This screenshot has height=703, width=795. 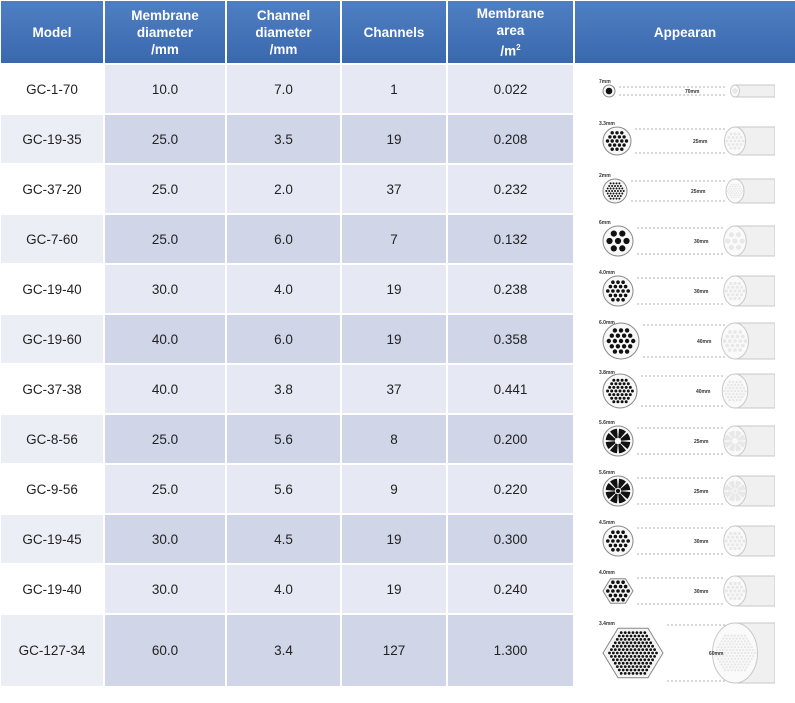 I want to click on table-row: GC-19-35 25.0 3.5 19 0.208 3.3mm 25mm, so click(x=398, y=139).